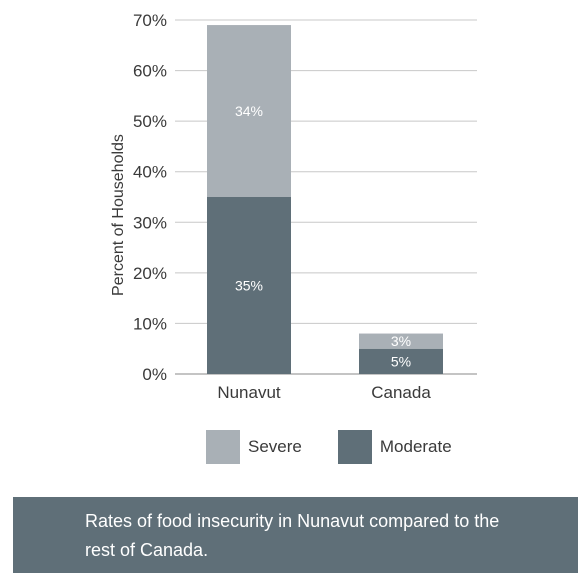 Image resolution: width=587 pixels, height=588 pixels. I want to click on data-label: 35%, so click(249, 286).